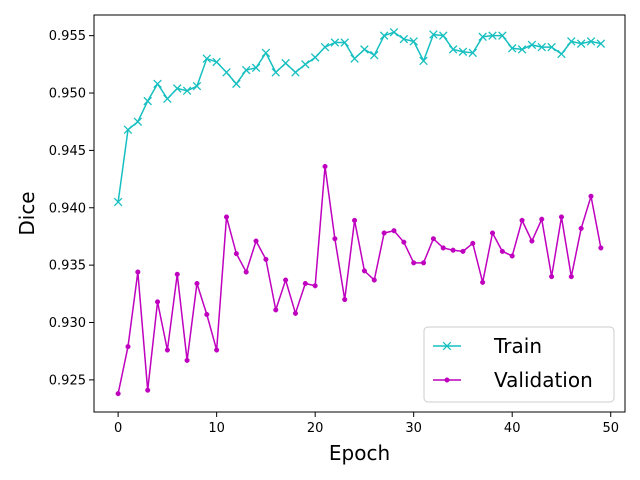  I want to click on x-tick-label: 50, so click(610, 428).